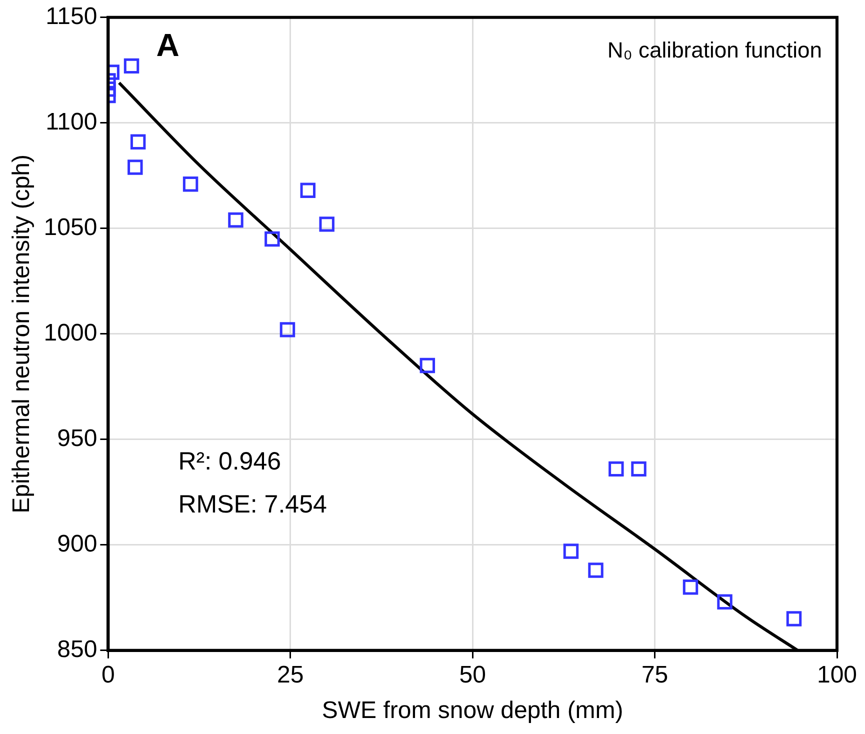  Describe the element at coordinates (714, 49) in the screenshot. I see `annotation: N₀ calibration function` at that location.